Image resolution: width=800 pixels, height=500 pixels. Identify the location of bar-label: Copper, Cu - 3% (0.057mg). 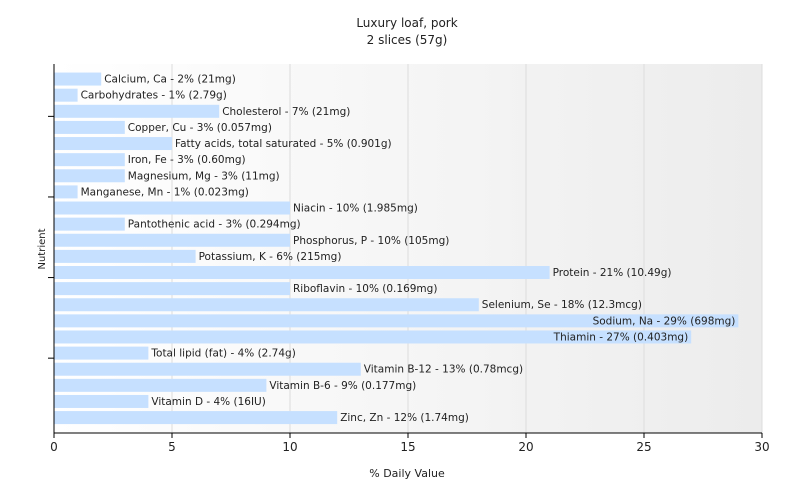
(200, 128).